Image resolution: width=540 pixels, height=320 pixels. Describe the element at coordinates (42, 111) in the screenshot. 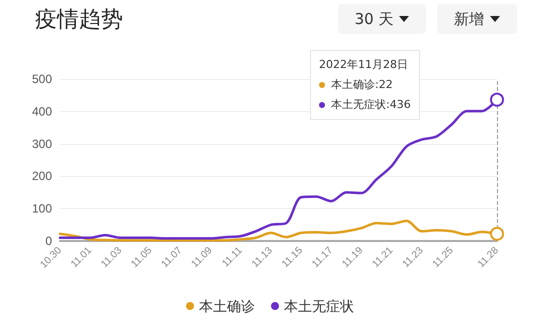

I see `y-tick-label: 400` at that location.